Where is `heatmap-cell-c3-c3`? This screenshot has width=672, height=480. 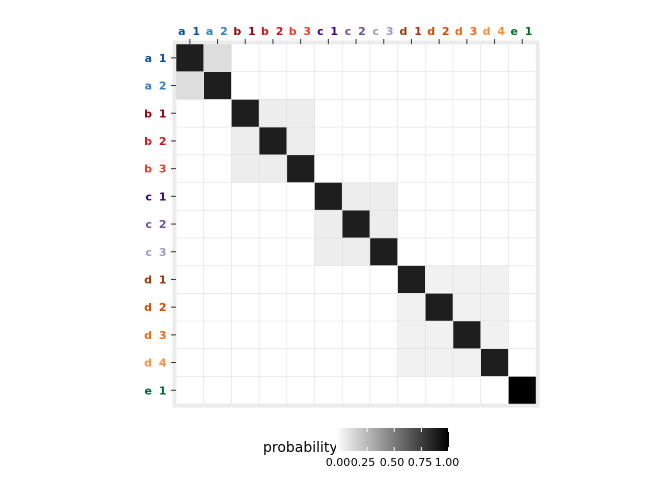 heatmap-cell-c3-c3 is located at coordinates (383, 251).